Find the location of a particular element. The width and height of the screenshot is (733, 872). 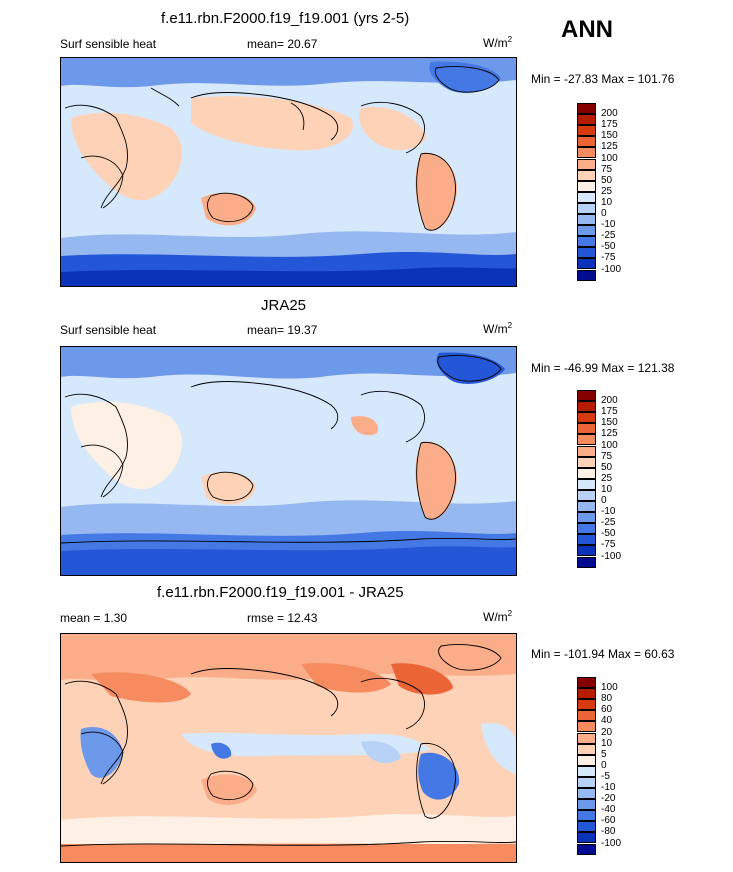

colorbar-tick-label: 125 is located at coordinates (609, 147).